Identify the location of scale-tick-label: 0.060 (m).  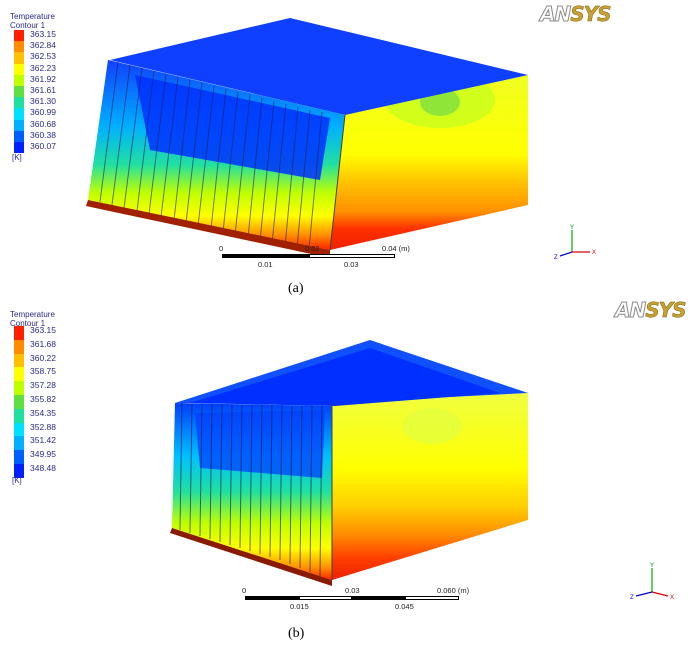
(453, 590).